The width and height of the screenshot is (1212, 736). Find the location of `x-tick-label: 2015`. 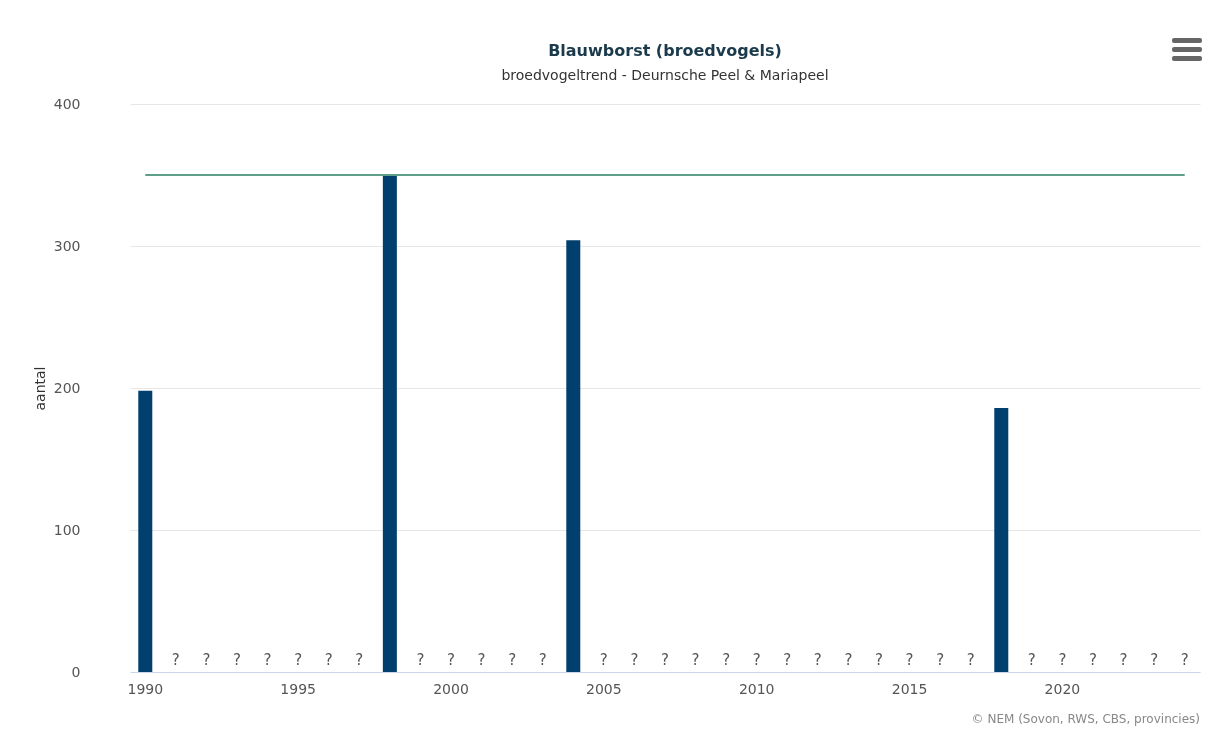

x-tick-label: 2015 is located at coordinates (909, 688).